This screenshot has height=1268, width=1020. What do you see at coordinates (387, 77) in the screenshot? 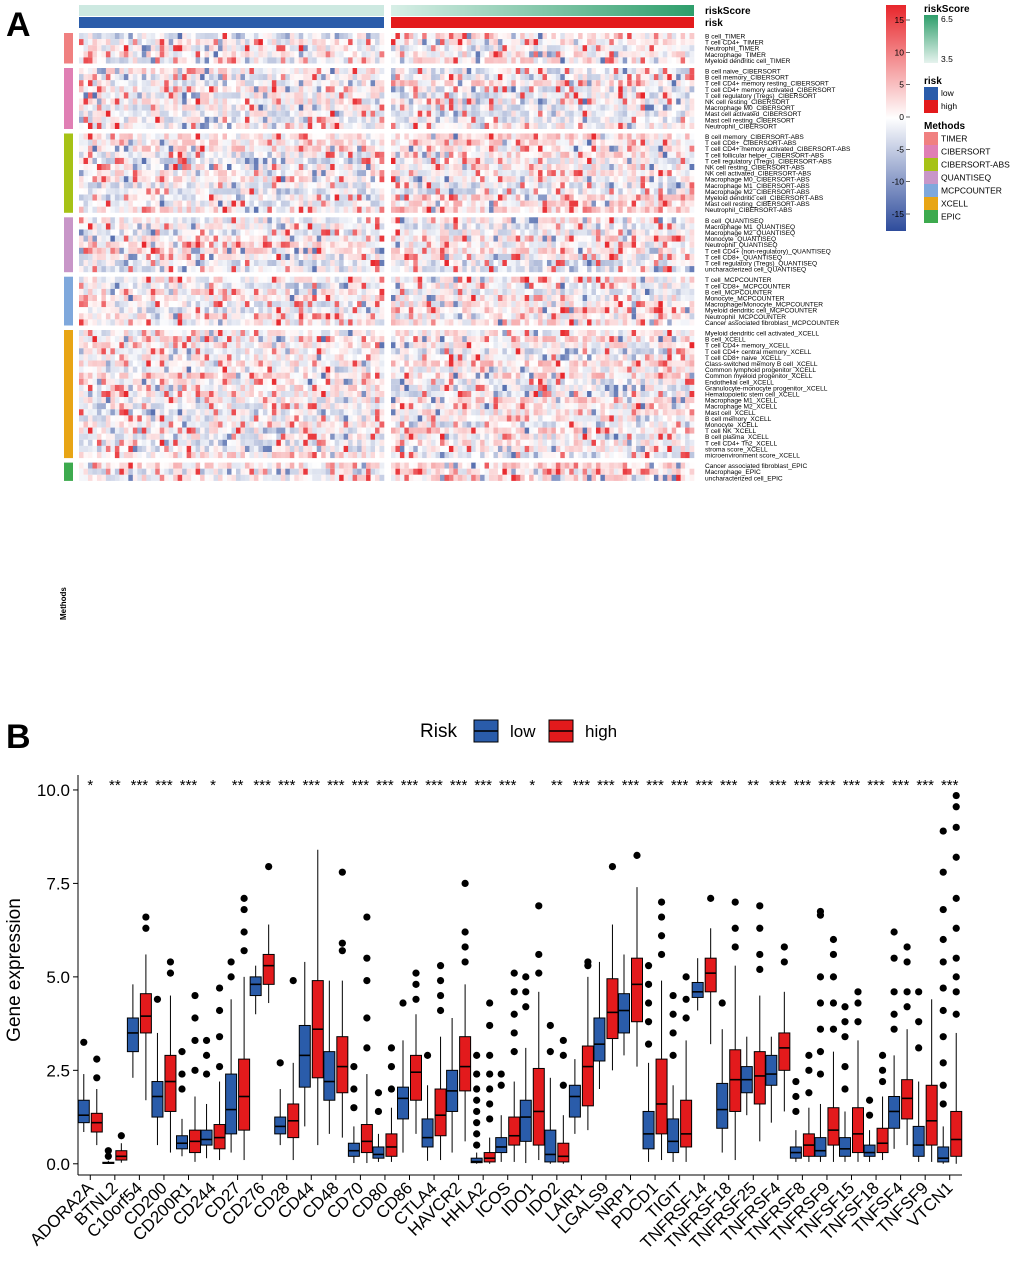
I see `heatmap-row-b-cell-memory-cibersort` at bounding box center [387, 77].